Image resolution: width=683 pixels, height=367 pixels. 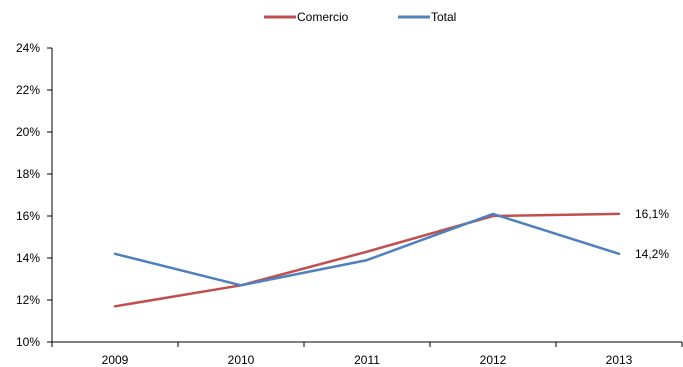 What do you see at coordinates (323, 17) in the screenshot?
I see `legend-label: Comercio` at bounding box center [323, 17].